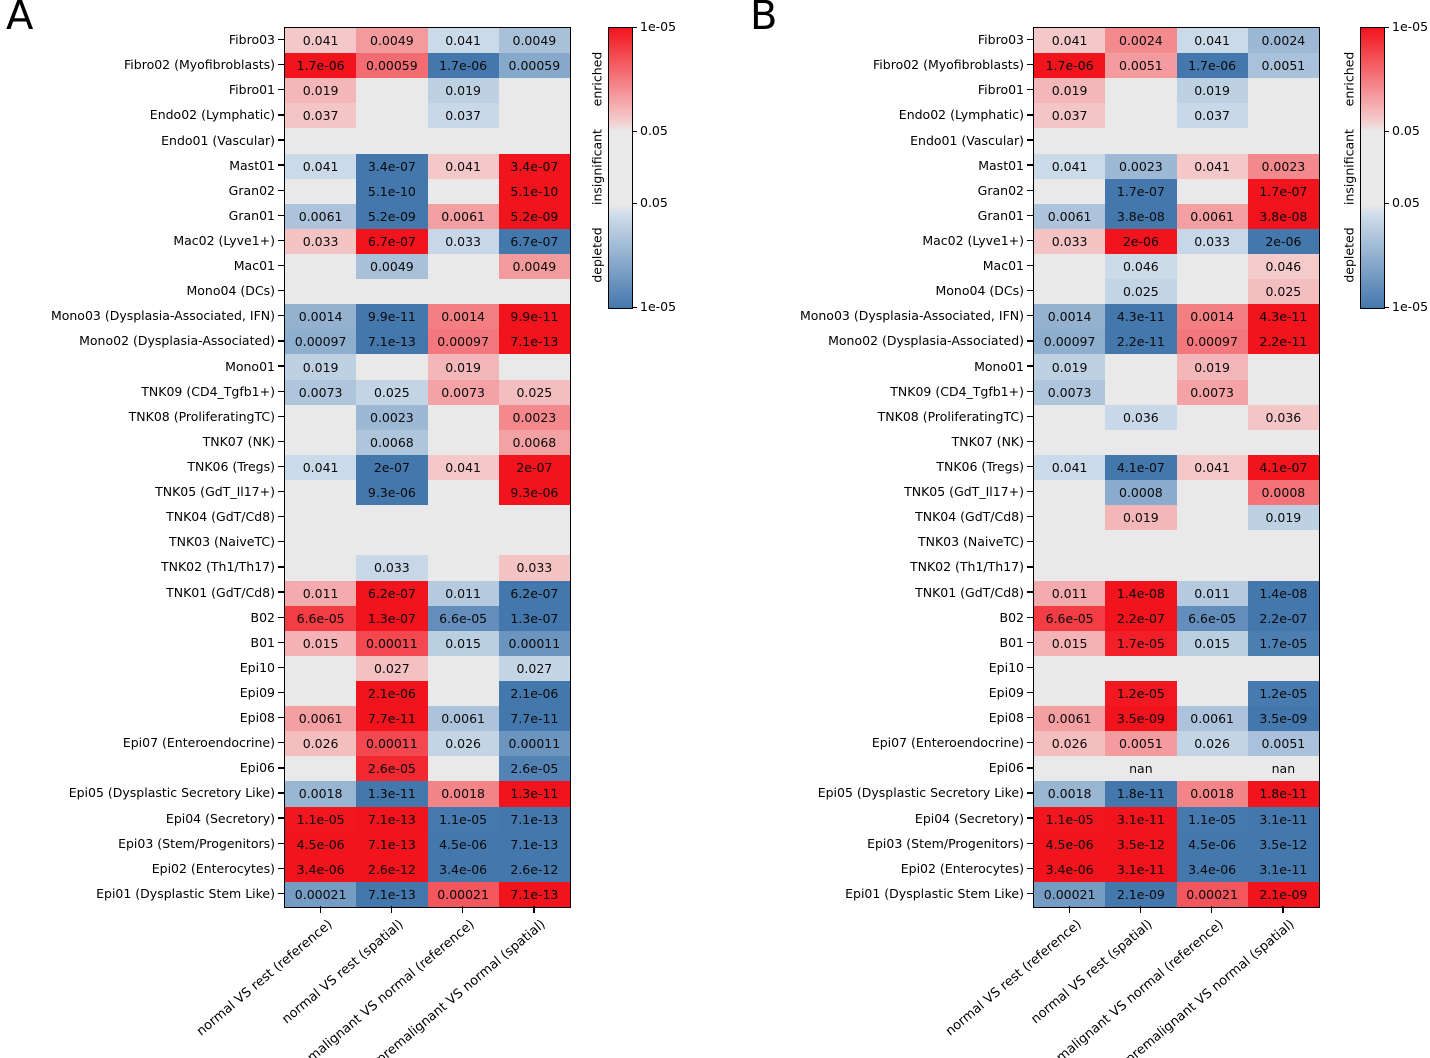  What do you see at coordinates (1132, 987) in the screenshot?
I see `x-tick-label: premalignant VS normal (reference)` at bounding box center [1132, 987].